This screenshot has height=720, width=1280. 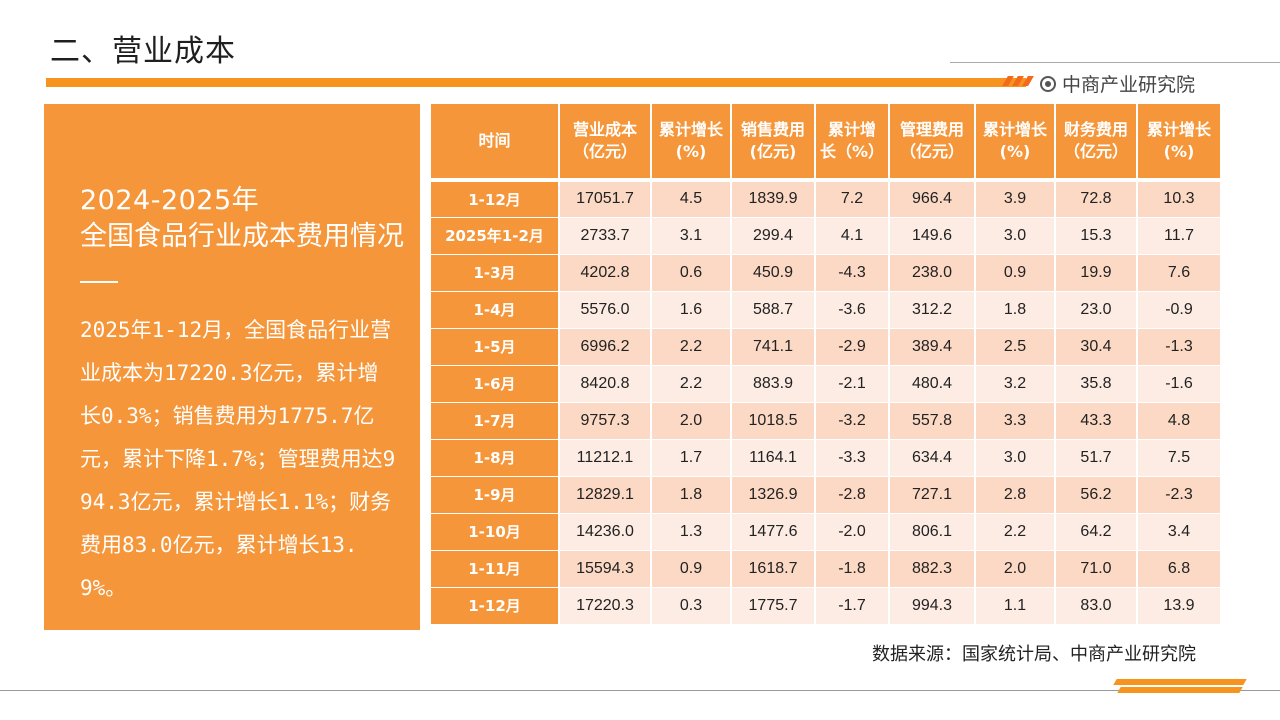 I want to click on table-cell: 19.9, so click(x=1096, y=272).